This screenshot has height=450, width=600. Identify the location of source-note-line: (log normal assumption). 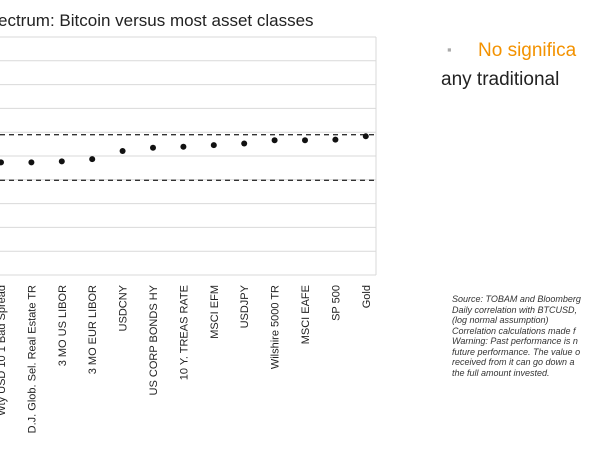
(500, 320).